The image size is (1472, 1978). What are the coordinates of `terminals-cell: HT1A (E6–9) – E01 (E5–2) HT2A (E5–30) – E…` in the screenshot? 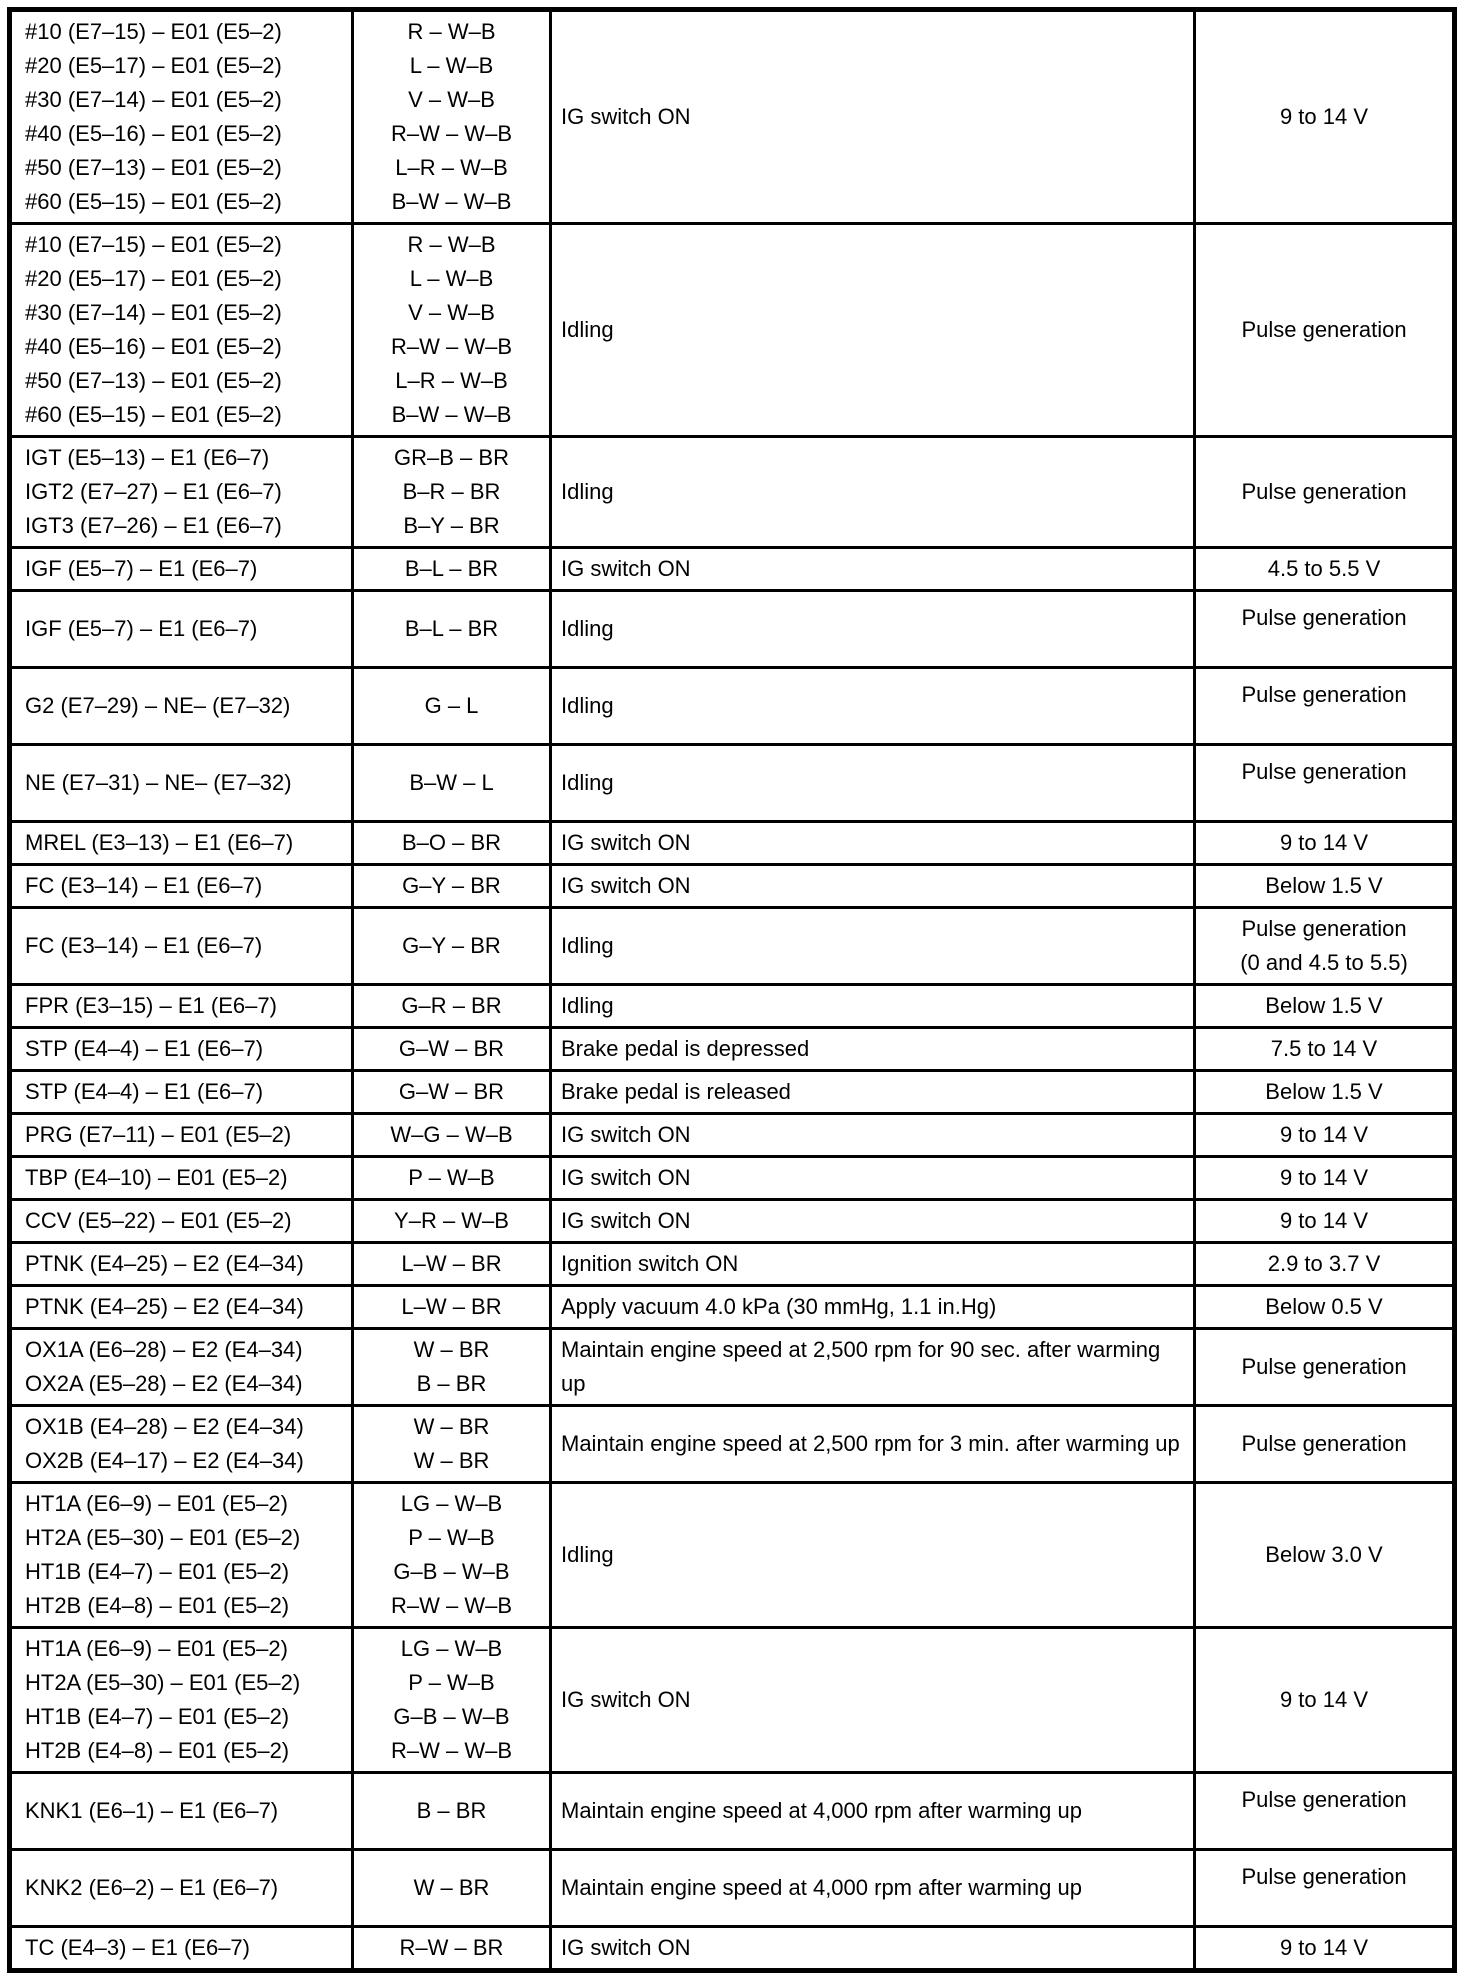 It's located at (181, 1555).